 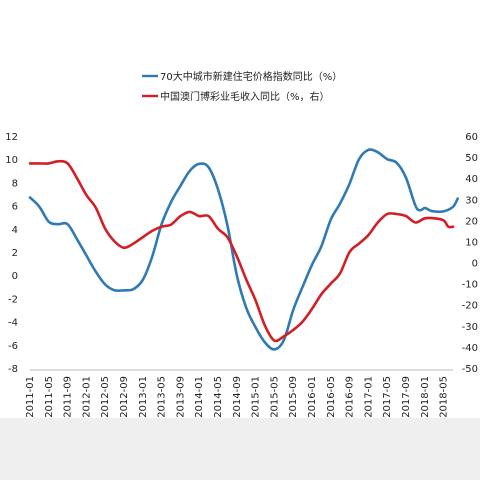 What do you see at coordinates (293, 397) in the screenshot?
I see `x-tick-label: 2015-09` at bounding box center [293, 397].